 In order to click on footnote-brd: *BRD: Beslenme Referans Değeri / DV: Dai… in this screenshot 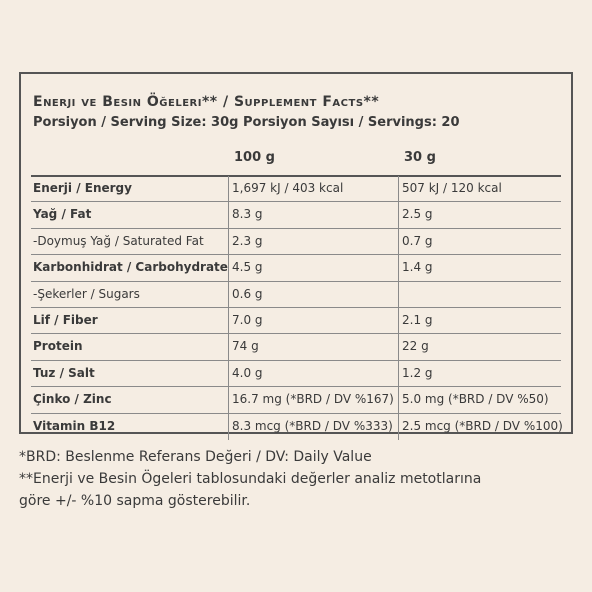, I will do `click(195, 457)`.